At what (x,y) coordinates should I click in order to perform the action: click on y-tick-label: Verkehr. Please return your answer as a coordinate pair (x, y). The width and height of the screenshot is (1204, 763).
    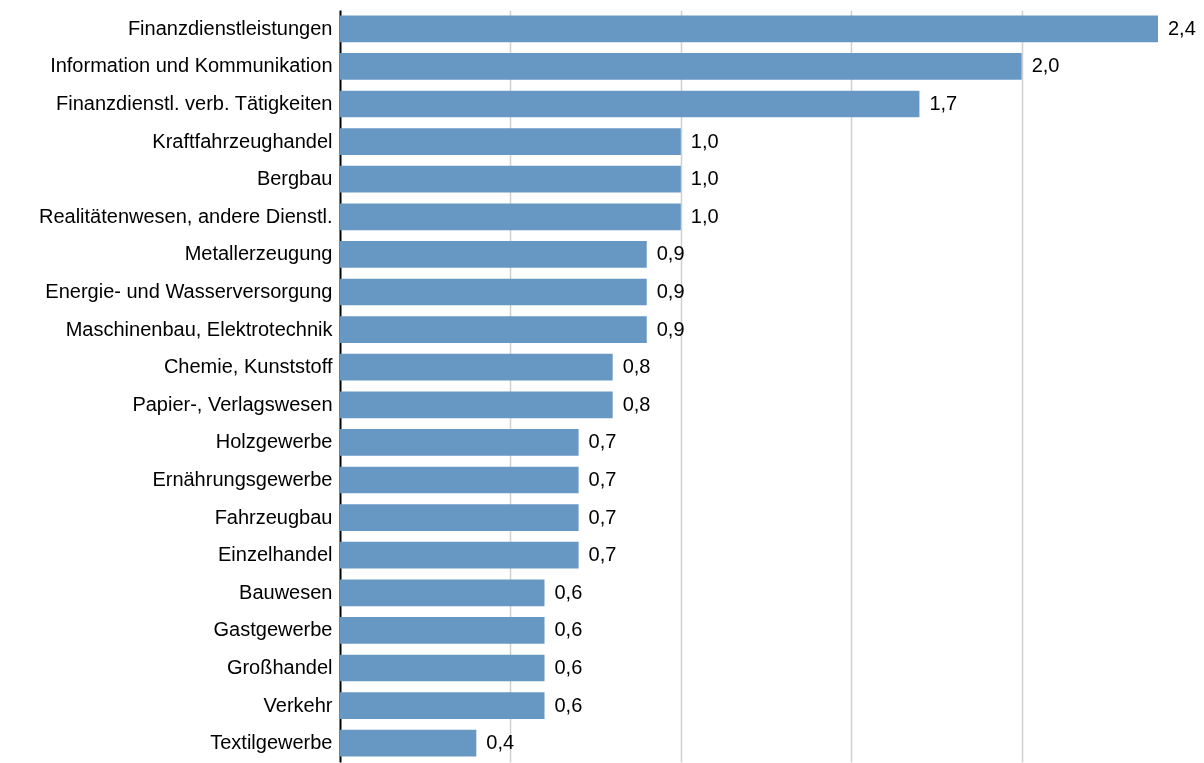
    Looking at the image, I should click on (298, 704).